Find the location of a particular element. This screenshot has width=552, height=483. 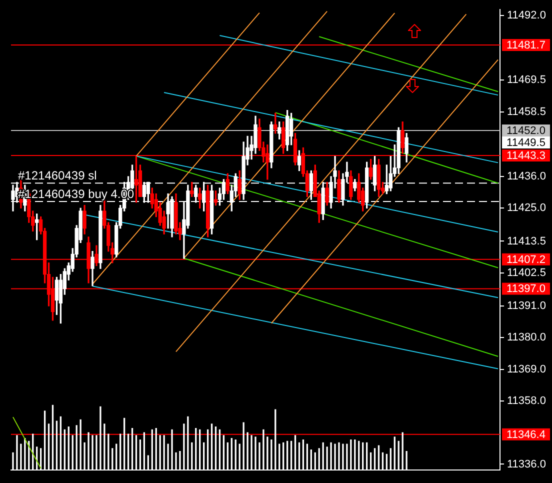

y-tick-label: 11358.0 is located at coordinates (526, 400).